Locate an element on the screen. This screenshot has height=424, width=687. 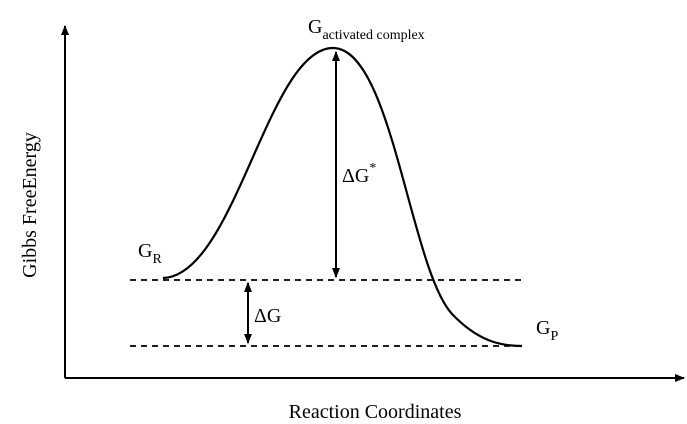
label-sub: P is located at coordinates (554, 336).